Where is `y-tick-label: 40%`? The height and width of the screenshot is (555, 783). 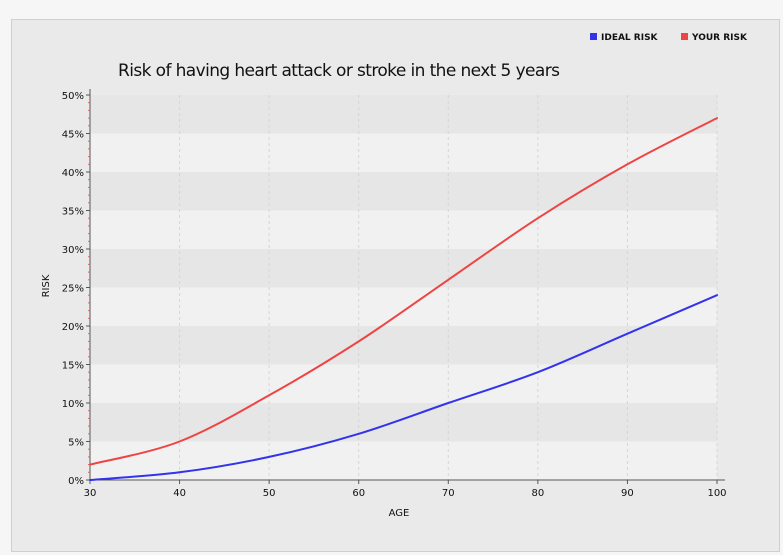
y-tick-label: 40% is located at coordinates (73, 173).